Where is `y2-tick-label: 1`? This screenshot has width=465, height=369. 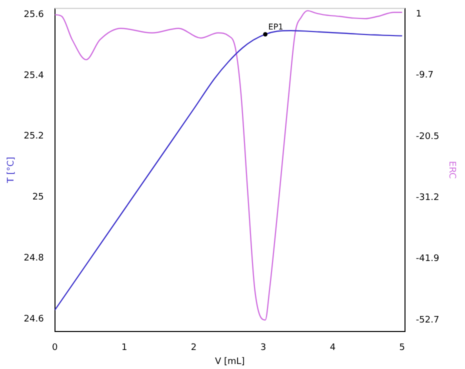 y2-tick-label: 1 is located at coordinates (419, 14).